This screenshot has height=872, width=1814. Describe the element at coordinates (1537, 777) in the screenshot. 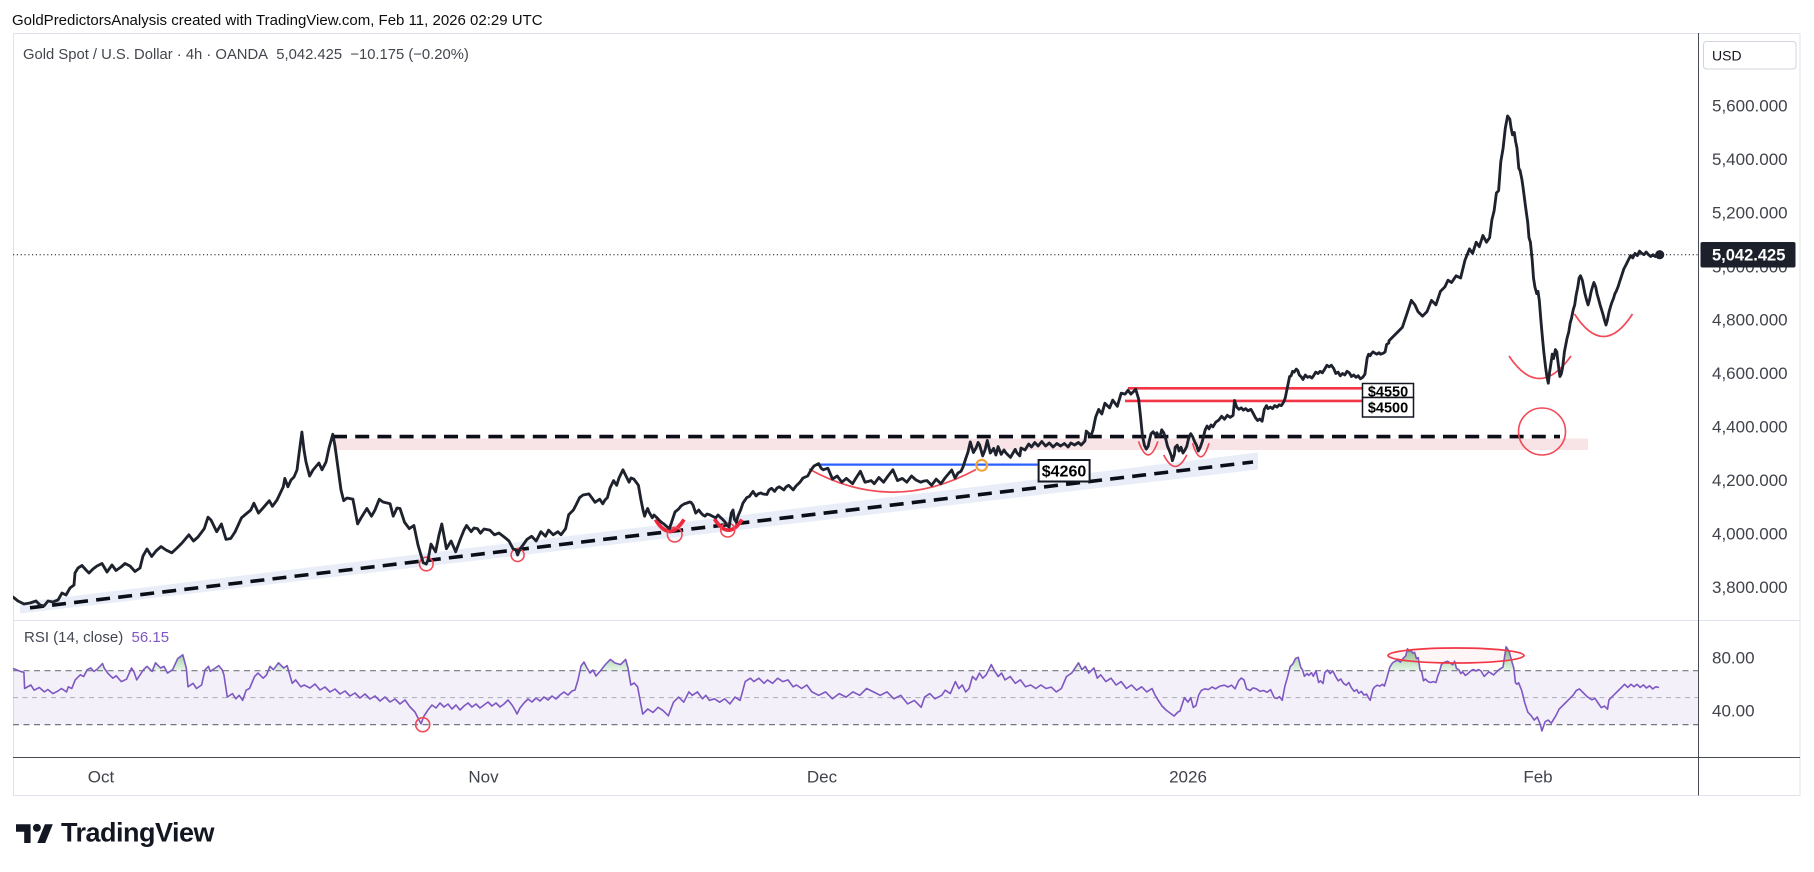

I see `svg-text: Feb` at that location.